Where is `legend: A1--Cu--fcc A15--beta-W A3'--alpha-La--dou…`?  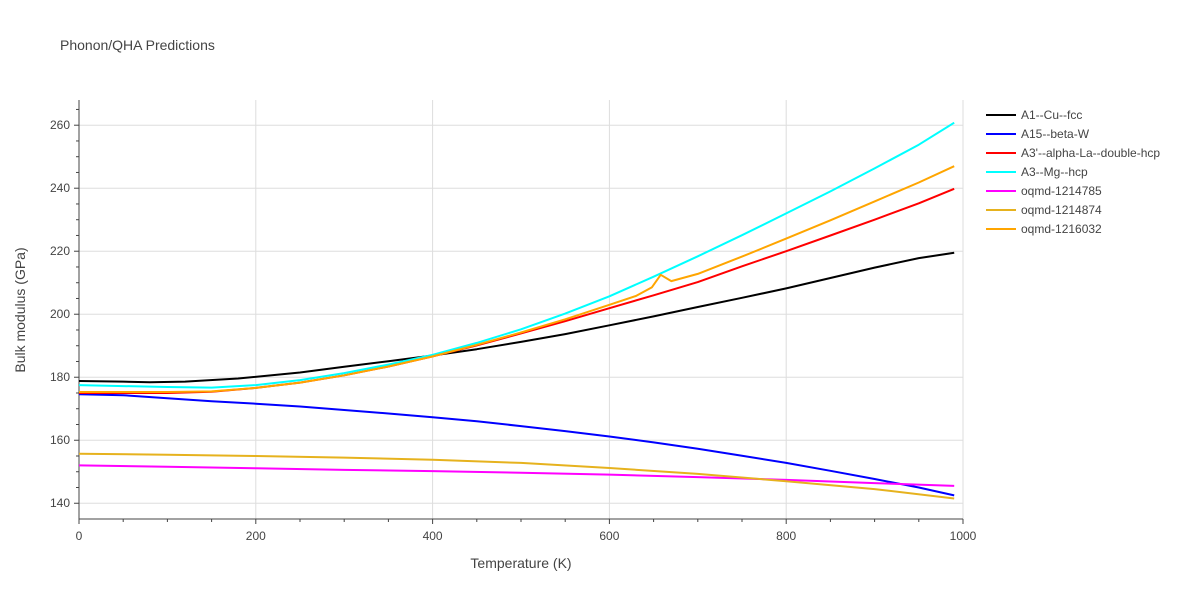 legend: A1--Cu--fcc A15--beta-W A3'--alpha-La--dou… is located at coordinates (1073, 172).